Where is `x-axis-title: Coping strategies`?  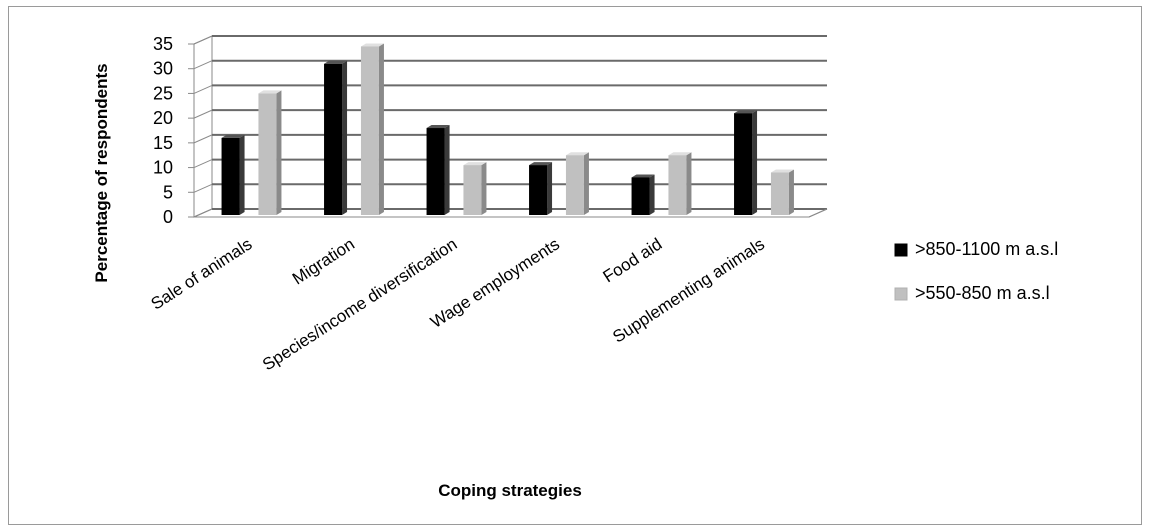
x-axis-title: Coping strategies is located at coordinates (510, 490).